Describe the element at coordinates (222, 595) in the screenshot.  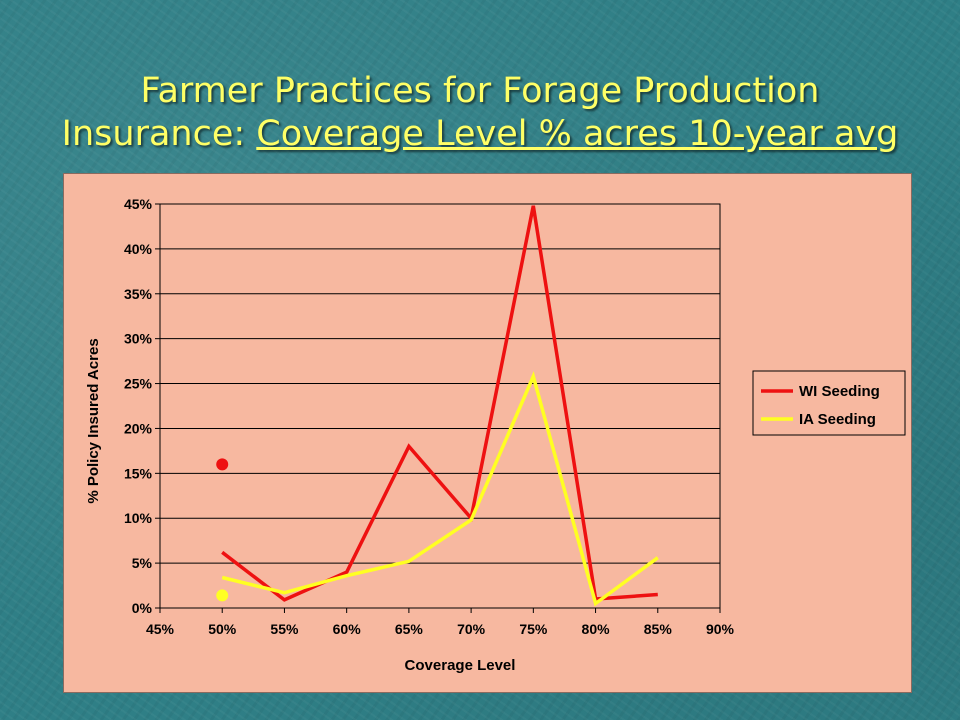
I see `marker-ia-seeding` at that location.